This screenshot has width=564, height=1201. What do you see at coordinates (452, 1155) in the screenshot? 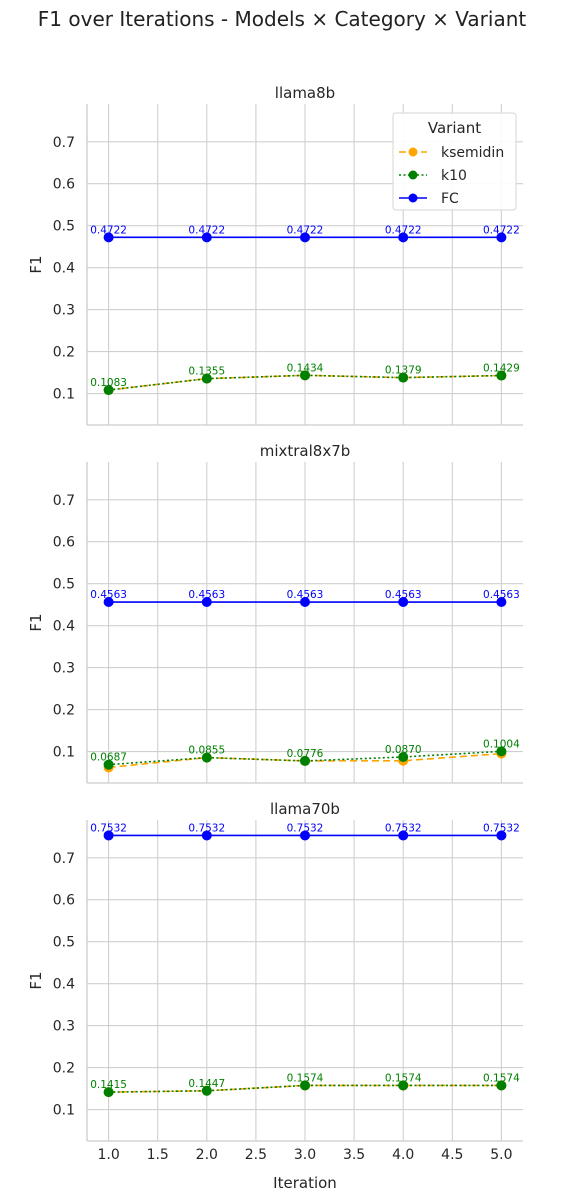
I see `x-tick-label: 4.5` at bounding box center [452, 1155].